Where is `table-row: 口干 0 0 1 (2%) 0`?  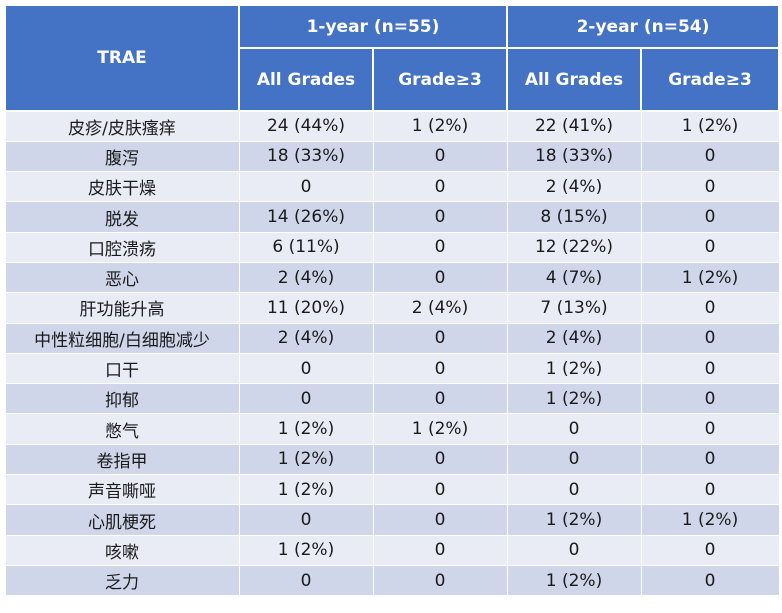 table-row: 口干 0 0 1 (2%) 0 is located at coordinates (392, 368).